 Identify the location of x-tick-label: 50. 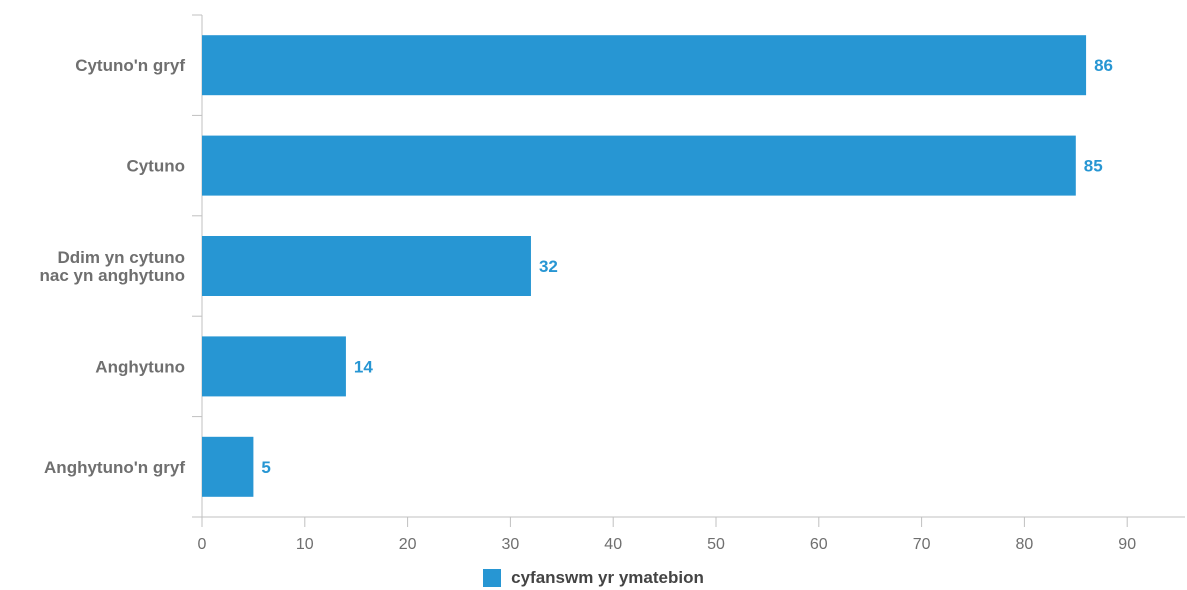
(716, 544).